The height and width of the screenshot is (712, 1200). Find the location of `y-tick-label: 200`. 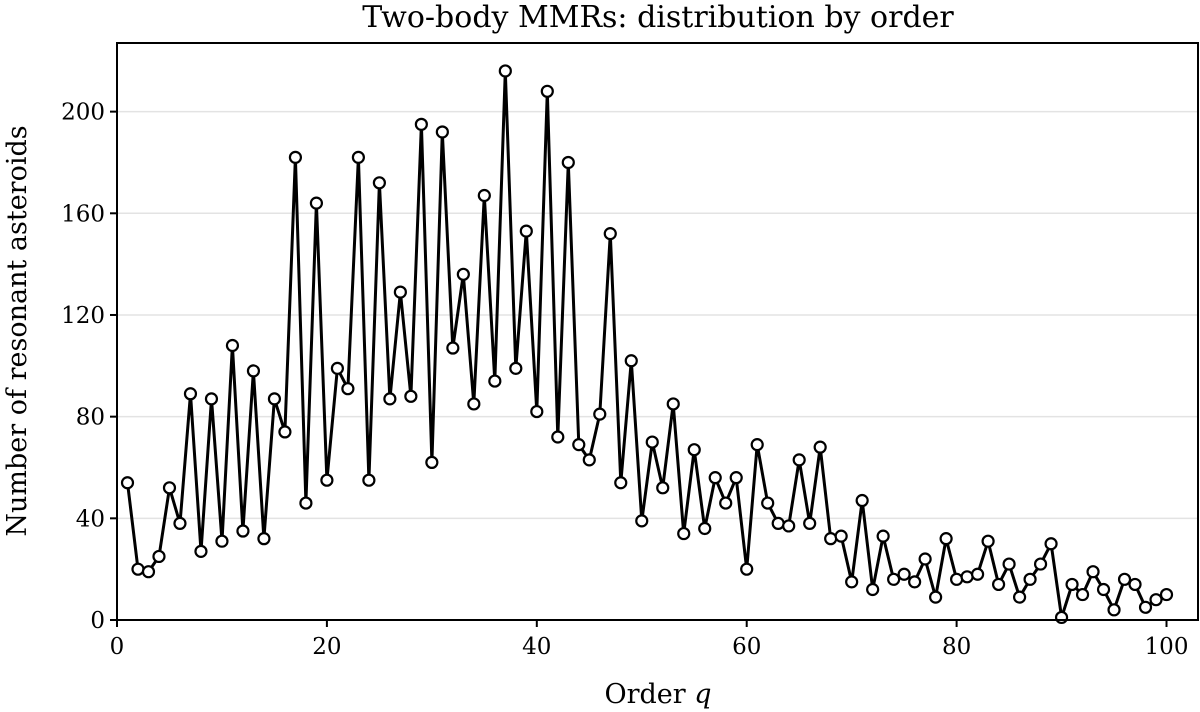

y-tick-label: 200 is located at coordinates (83, 113).